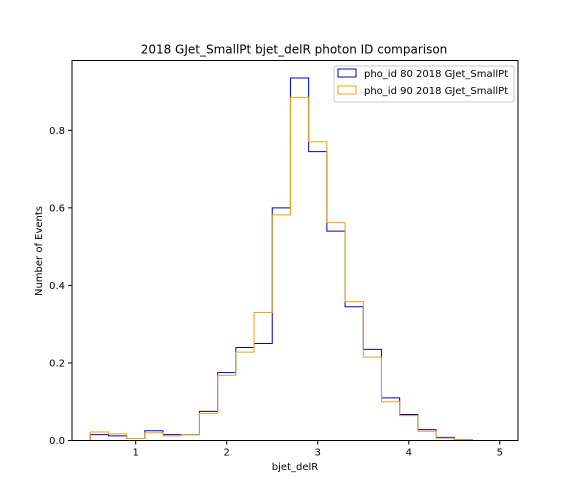  What do you see at coordinates (57, 208) in the screenshot?
I see `y-tick-label: 0.6` at bounding box center [57, 208].